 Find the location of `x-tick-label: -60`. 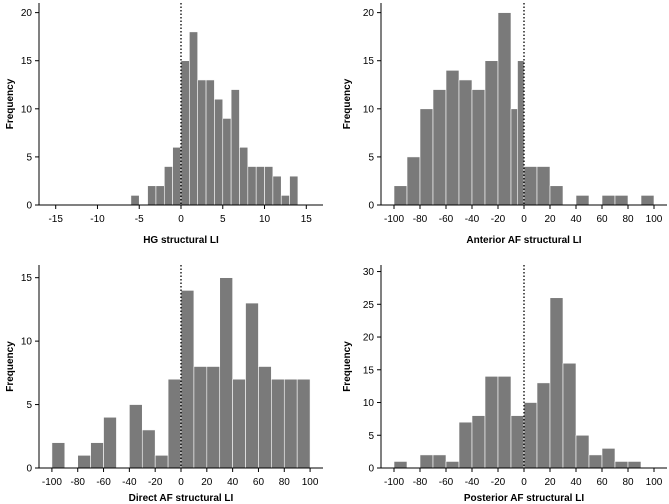

x-tick-label: -60 is located at coordinates (446, 219).